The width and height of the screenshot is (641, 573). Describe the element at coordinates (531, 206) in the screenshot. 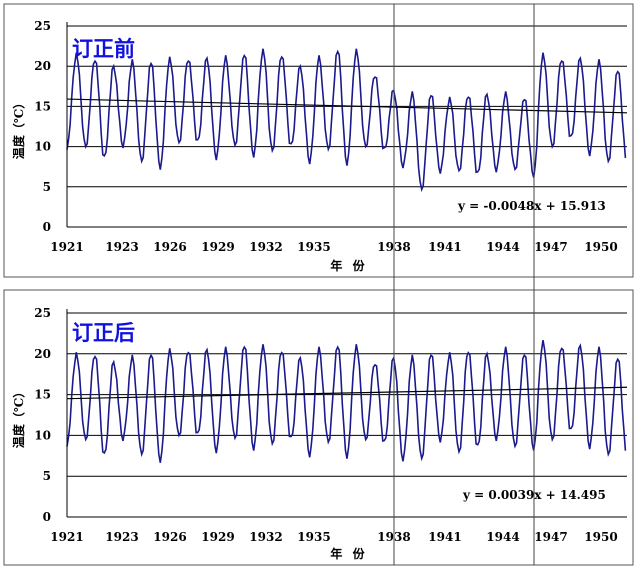

I see `trend-equation: y = -0.0048x + 15.913` at that location.